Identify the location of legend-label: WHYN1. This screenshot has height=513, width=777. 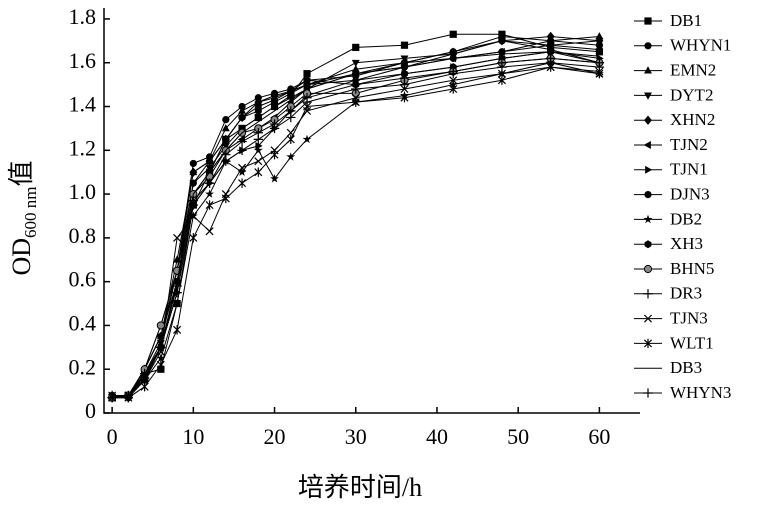
(700, 45).